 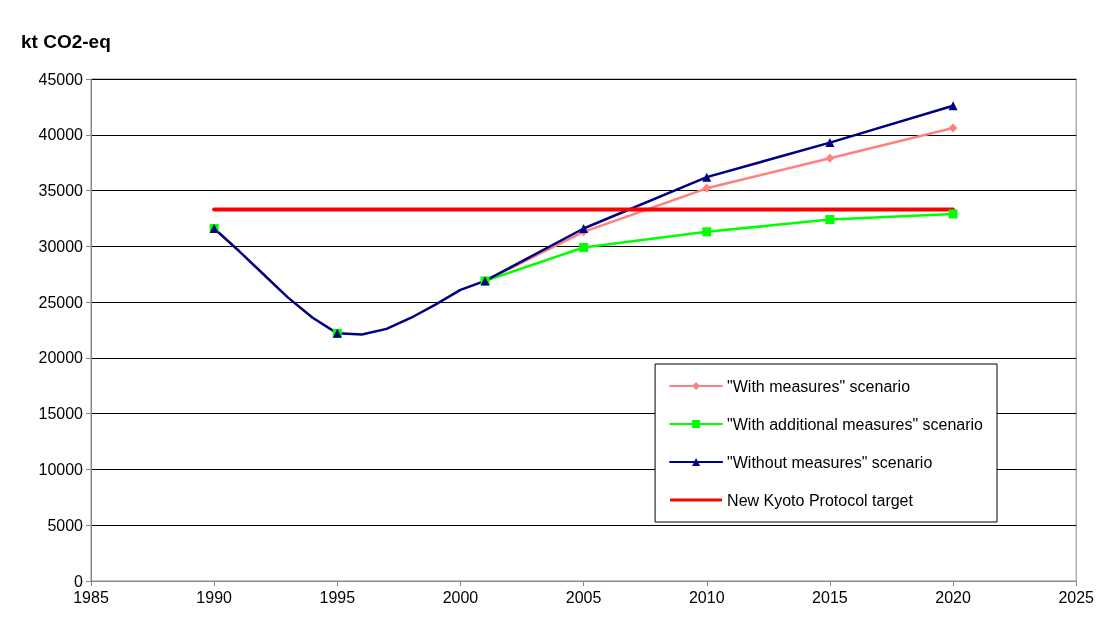 What do you see at coordinates (460, 597) in the screenshot?
I see `x-tick-label: 2000` at bounding box center [460, 597].